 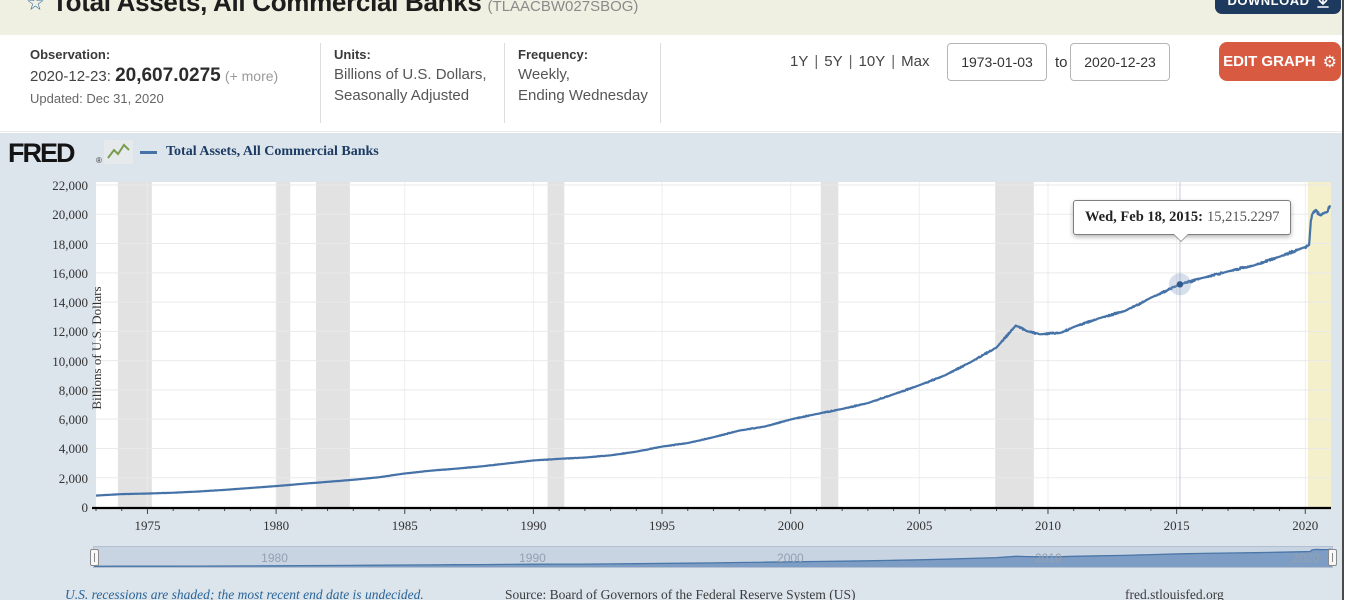 I want to click on page-title: Total Assets, All Commercial Banks, so click(x=267, y=8).